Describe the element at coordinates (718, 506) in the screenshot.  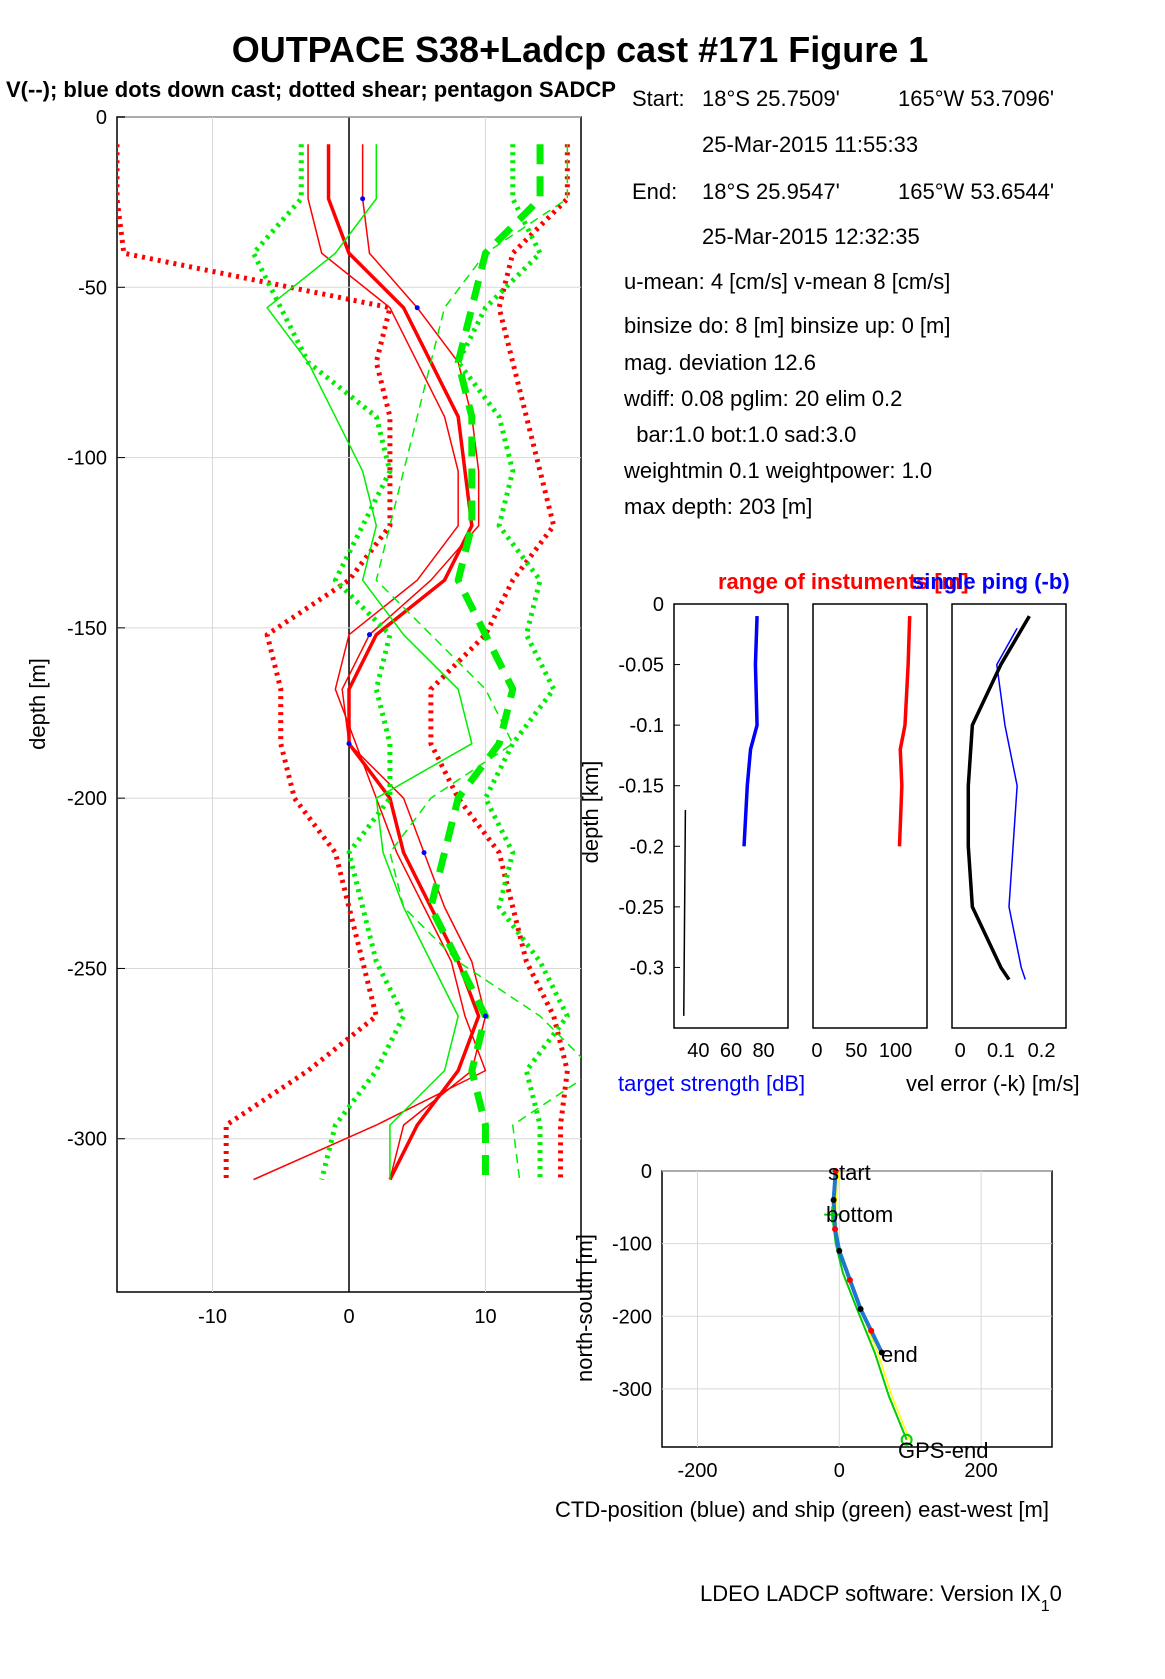
I see `max-depth: max depth: 203 [m]` at that location.